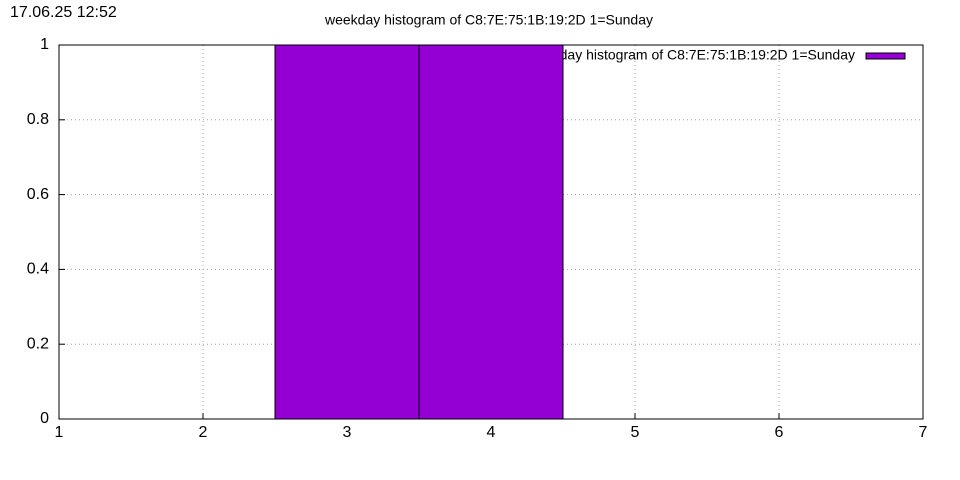 The image size is (960, 480). Describe the element at coordinates (491, 432) in the screenshot. I see `x-tick-label: 4` at that location.